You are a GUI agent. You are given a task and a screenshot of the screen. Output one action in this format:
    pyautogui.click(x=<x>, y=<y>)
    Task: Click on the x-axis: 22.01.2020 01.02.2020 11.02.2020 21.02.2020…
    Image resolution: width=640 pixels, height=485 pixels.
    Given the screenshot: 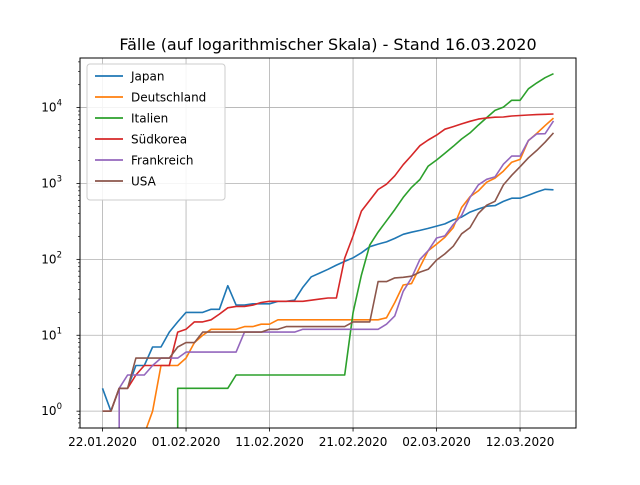 What is the action you would take?
    pyautogui.click(x=311, y=438)
    